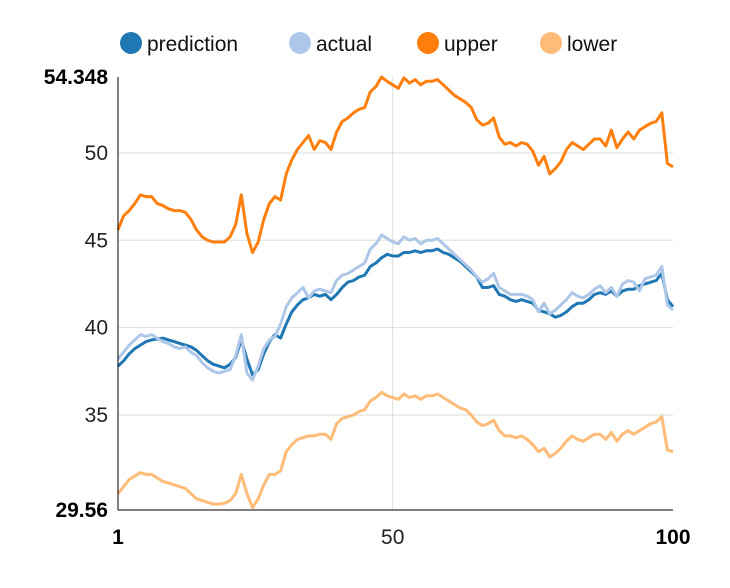 Image resolution: width=730 pixels, height=588 pixels. Describe the element at coordinates (76, 294) in the screenshot. I see `y-axis-tick-labels: 54.348 50 45 40 35 29.56` at that location.